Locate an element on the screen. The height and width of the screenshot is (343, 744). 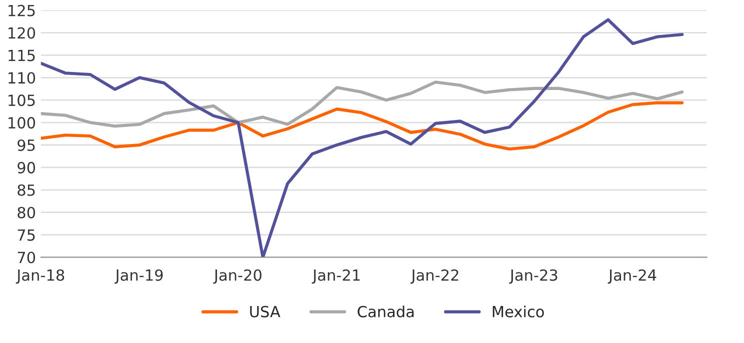
legend-label: Mexico is located at coordinates (518, 312).